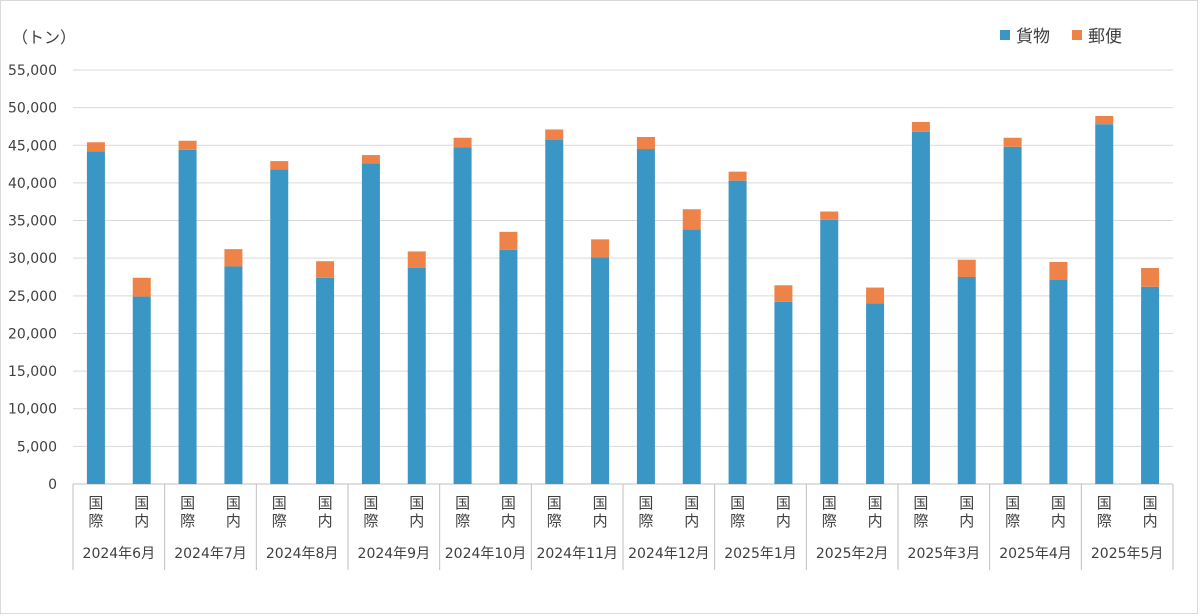  Describe the element at coordinates (32, 222) in the screenshot. I see `y-tick-label: 35,000` at that location.